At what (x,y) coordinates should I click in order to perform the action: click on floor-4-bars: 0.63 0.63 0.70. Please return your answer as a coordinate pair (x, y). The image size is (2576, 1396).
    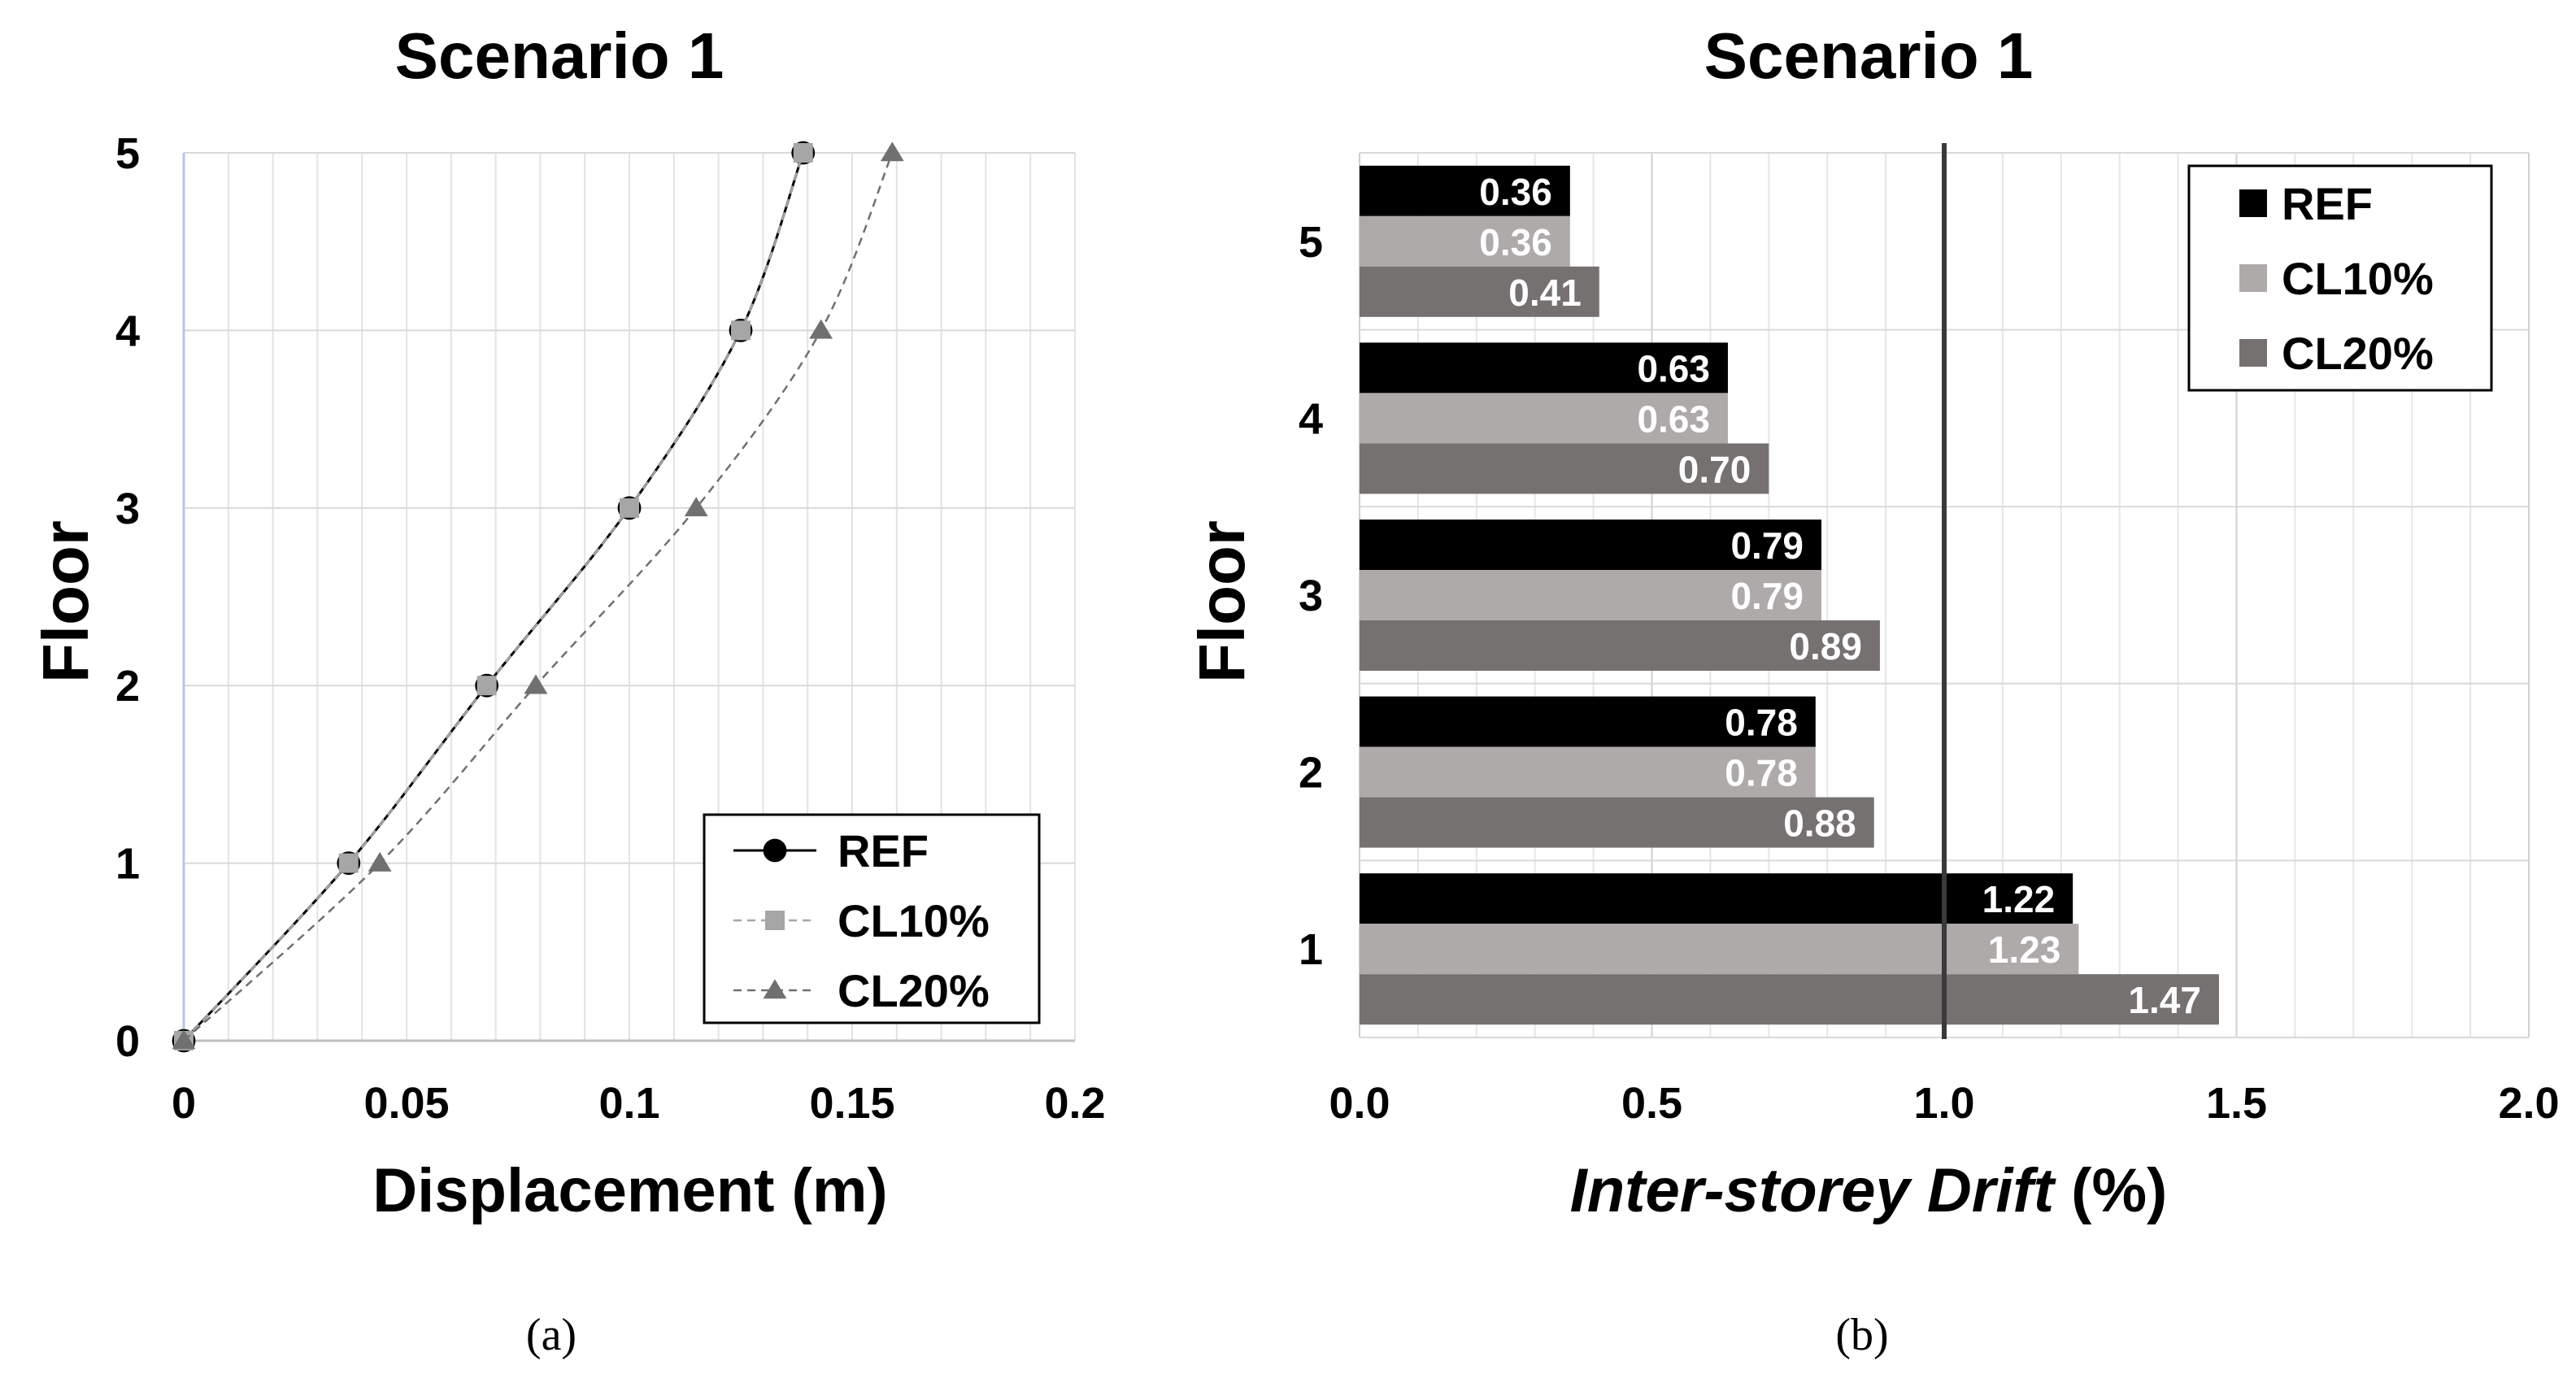
    Looking at the image, I should click on (1565, 418).